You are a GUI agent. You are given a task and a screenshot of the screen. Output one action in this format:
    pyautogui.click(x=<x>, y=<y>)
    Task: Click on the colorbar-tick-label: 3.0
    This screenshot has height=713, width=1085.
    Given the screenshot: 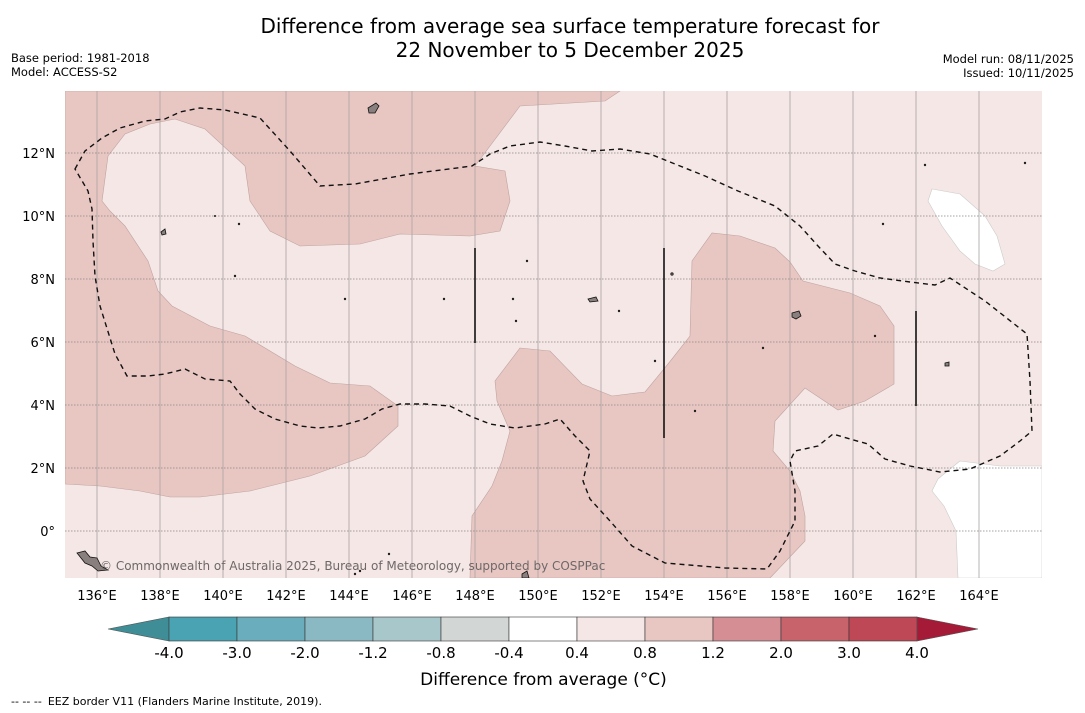 What is the action you would take?
    pyautogui.click(x=849, y=653)
    